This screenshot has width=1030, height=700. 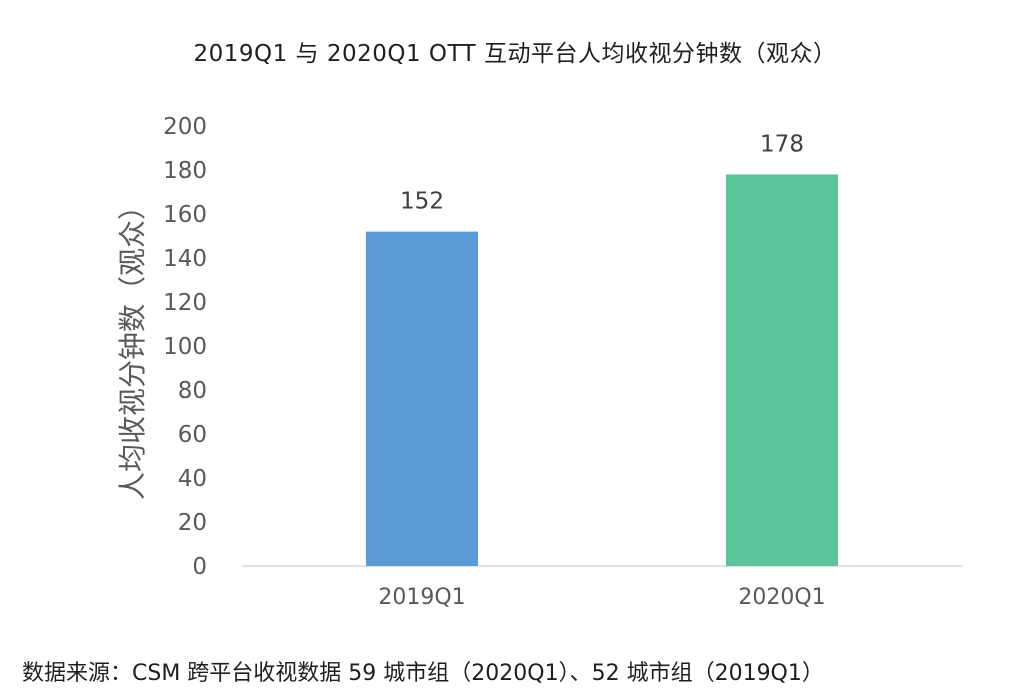 What do you see at coordinates (601, 597) in the screenshot?
I see `category-labels: 2019Q1 2020Q1` at bounding box center [601, 597].